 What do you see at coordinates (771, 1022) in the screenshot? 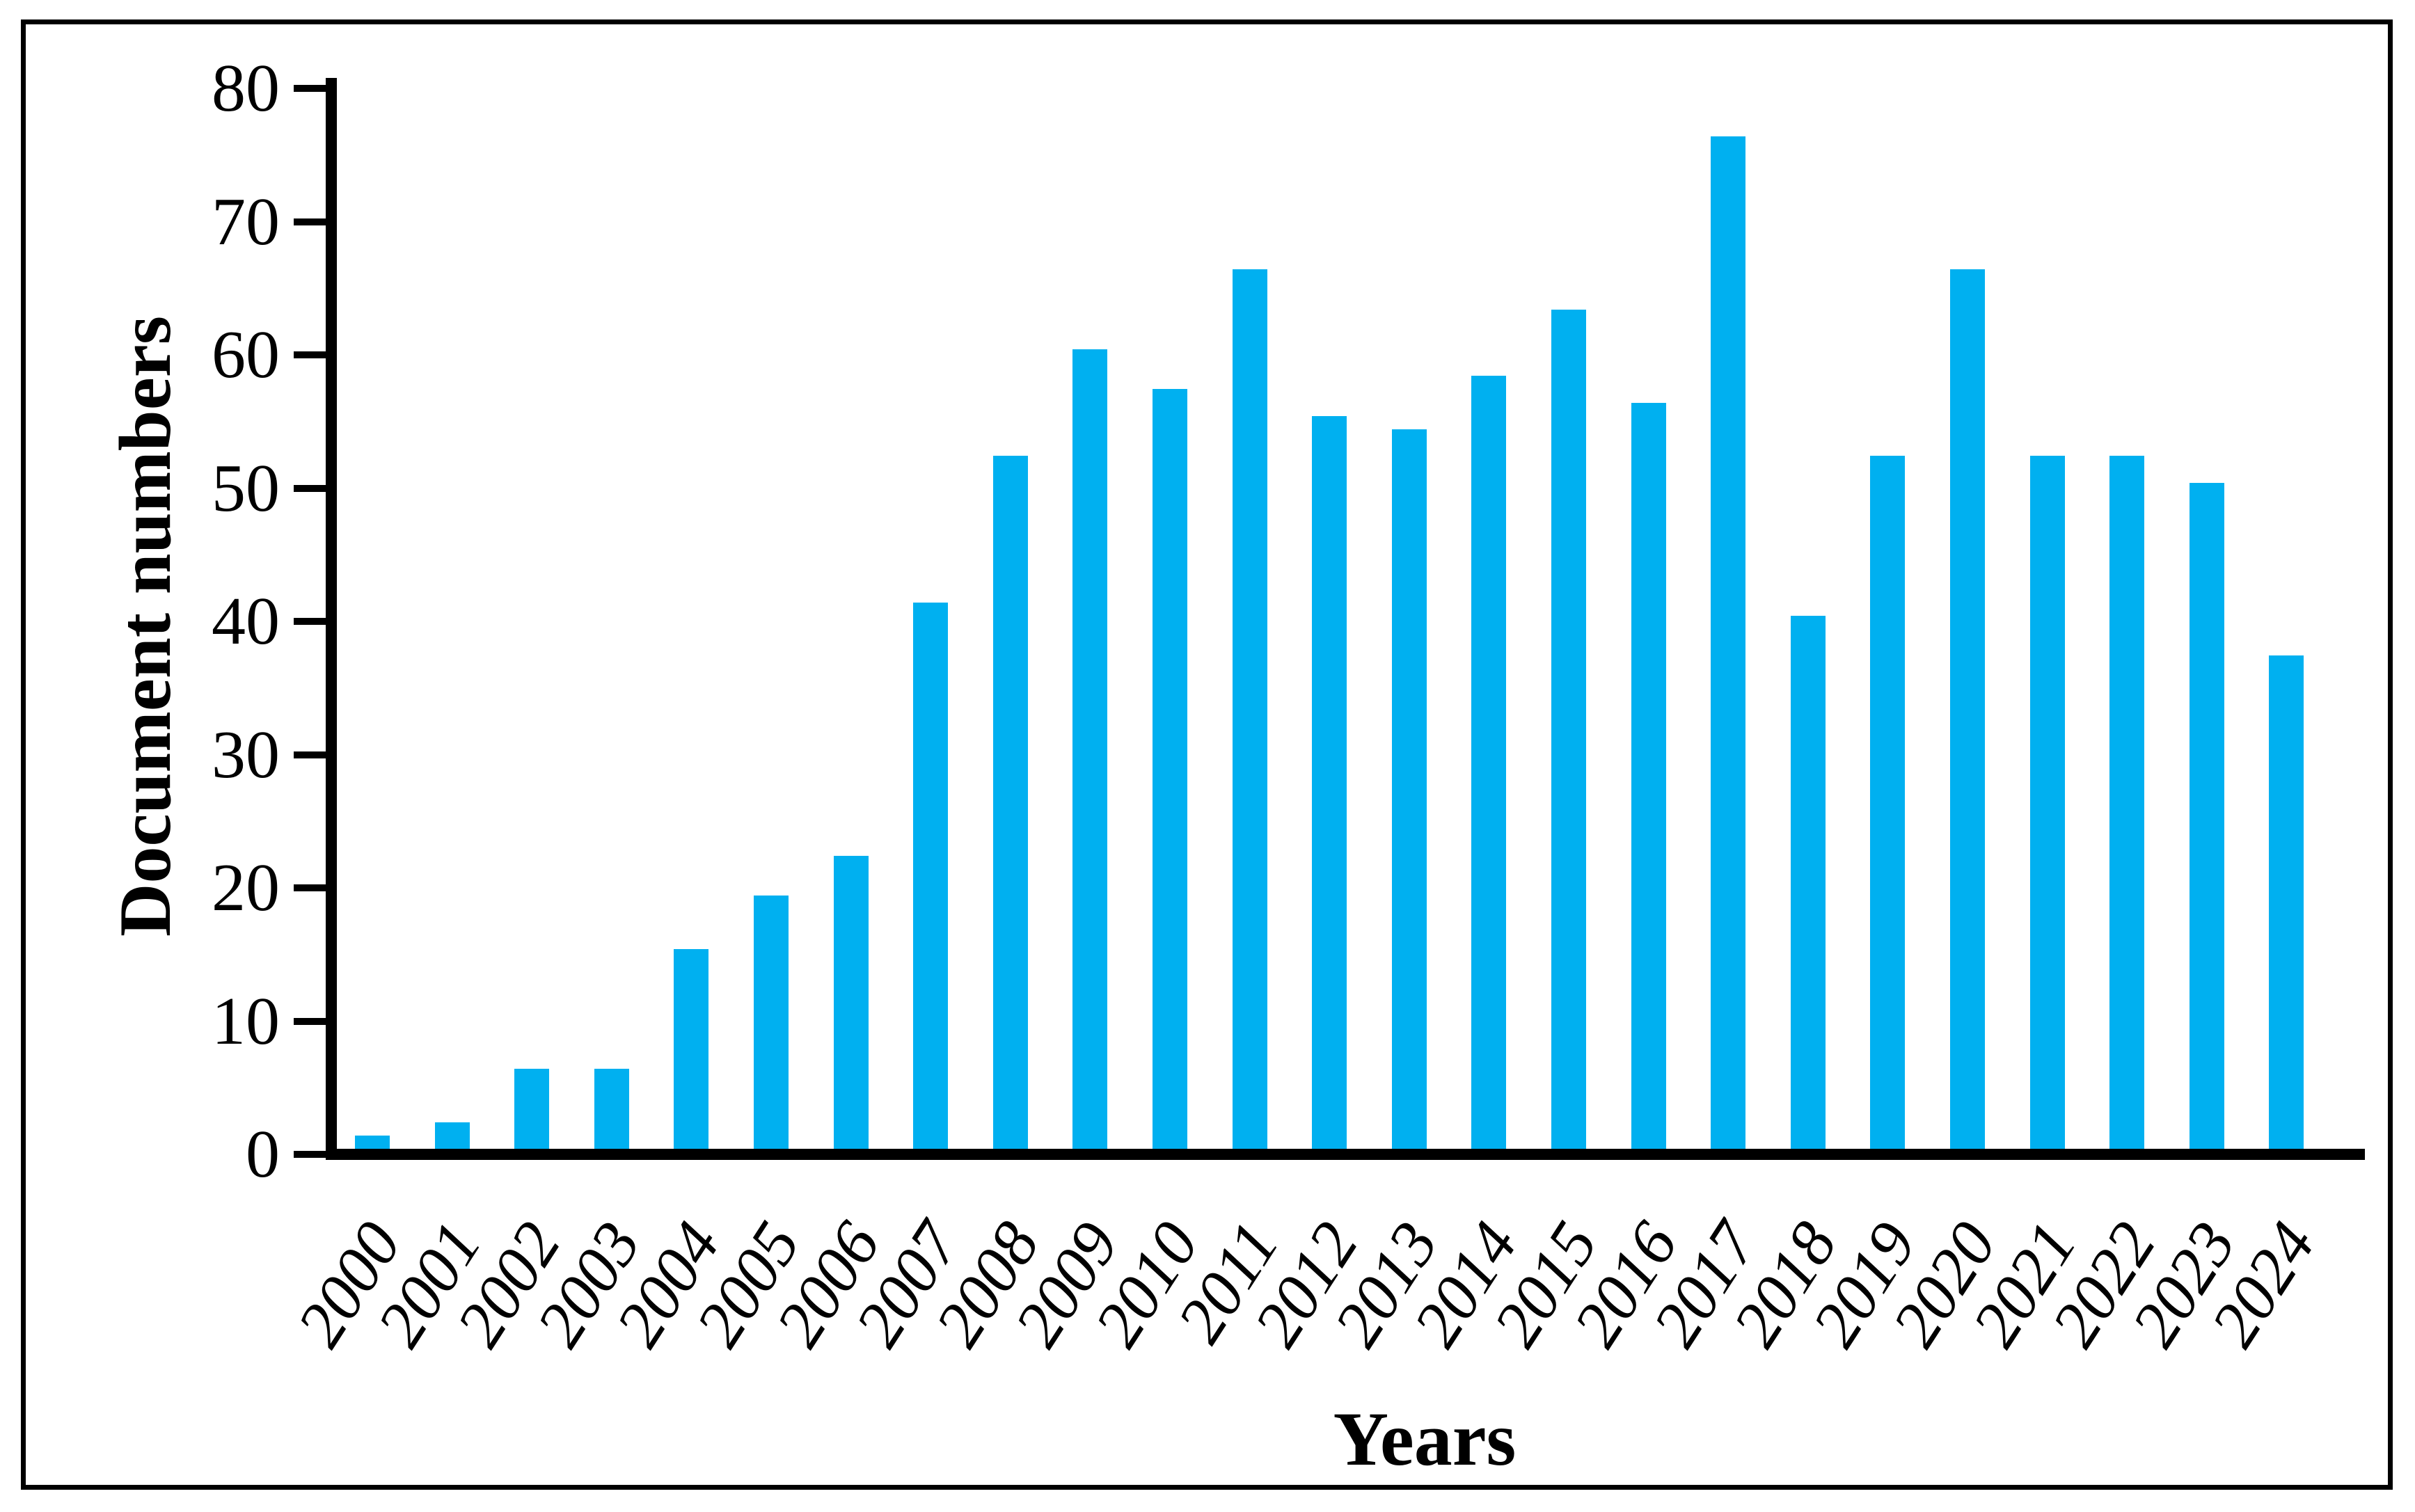
I see `bar-2005` at bounding box center [771, 1022].